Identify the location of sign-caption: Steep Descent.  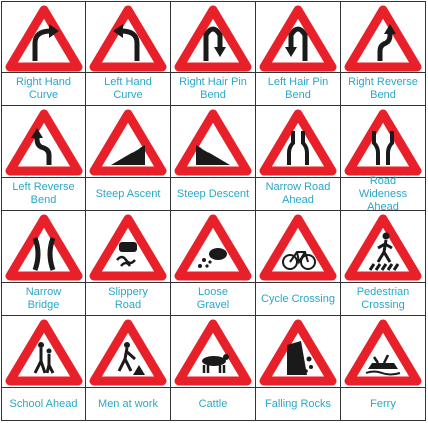
(213, 193).